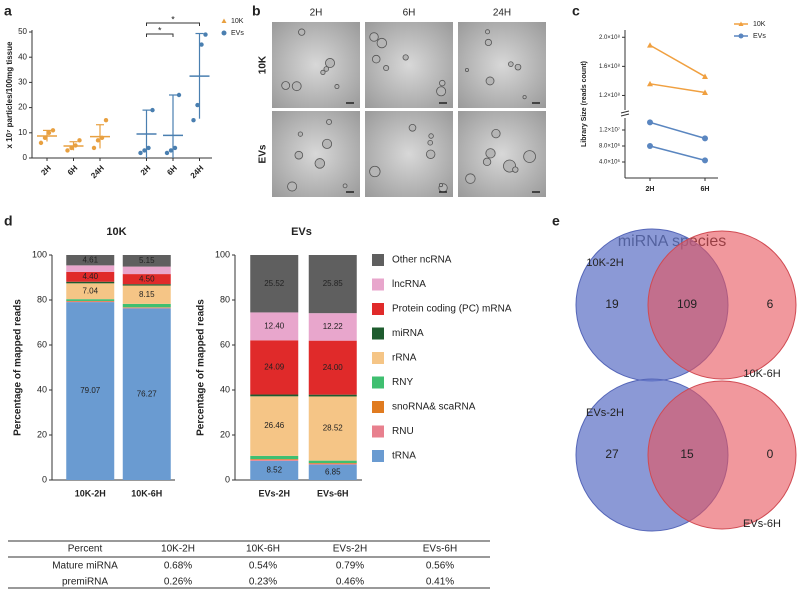 Image resolution: width=800 pixels, height=589 pixels. Describe the element at coordinates (274, 425) in the screenshot. I see `data-label: 26.46` at that location.